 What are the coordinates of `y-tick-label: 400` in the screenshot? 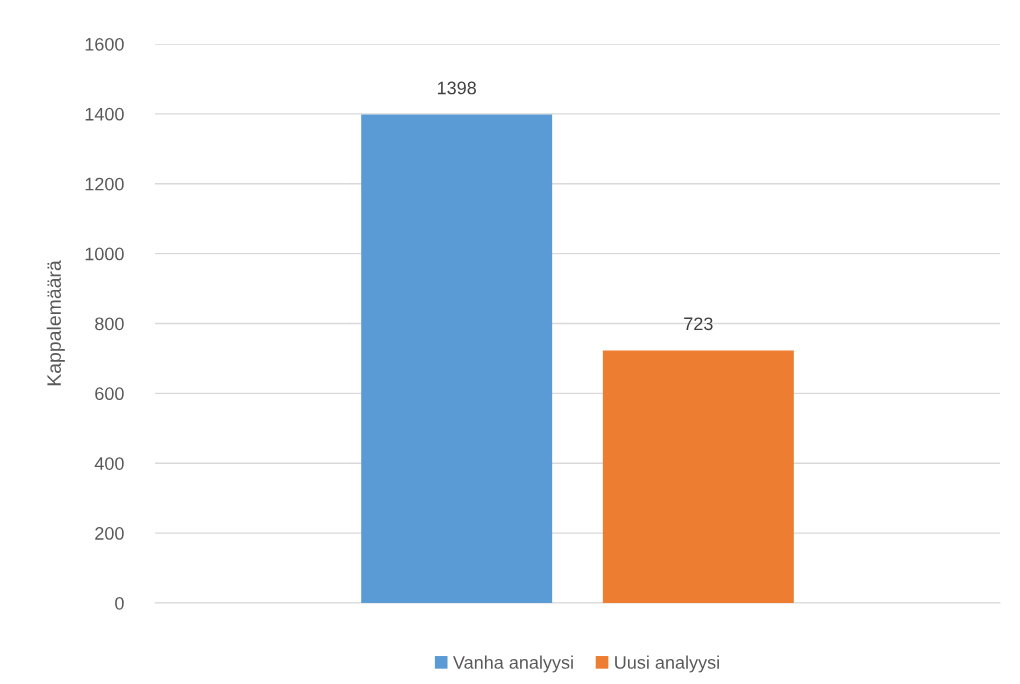 It's located at (109, 463).